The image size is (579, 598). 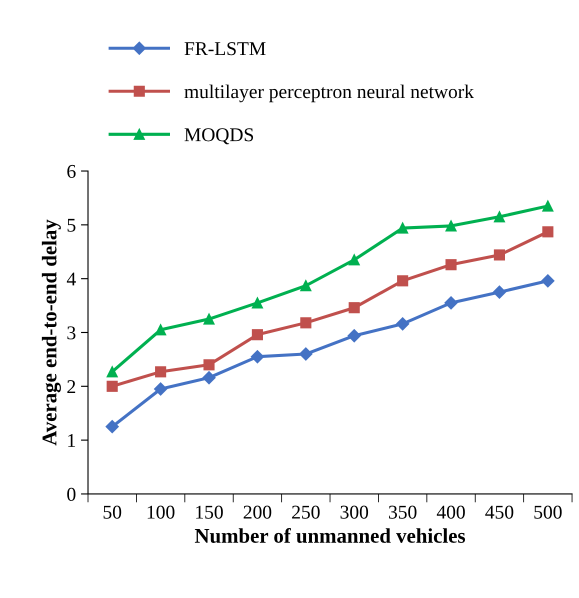 I want to click on y-tick-label: 3, so click(x=71, y=333).